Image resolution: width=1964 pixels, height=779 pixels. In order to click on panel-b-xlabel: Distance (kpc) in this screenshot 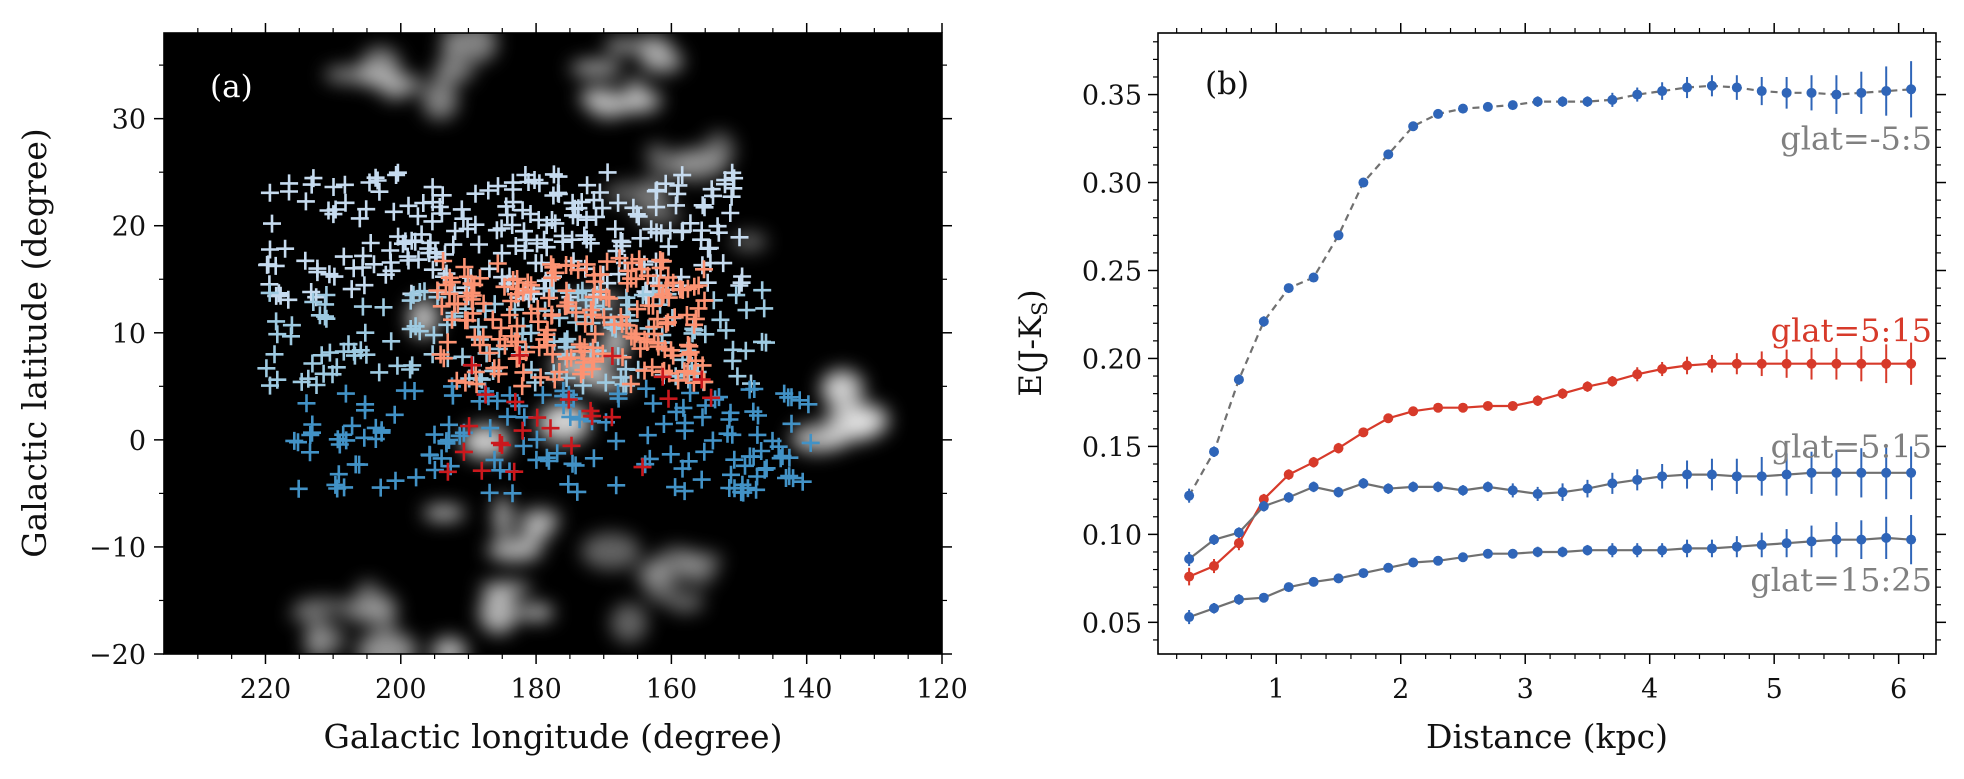, I will do `click(1547, 736)`.